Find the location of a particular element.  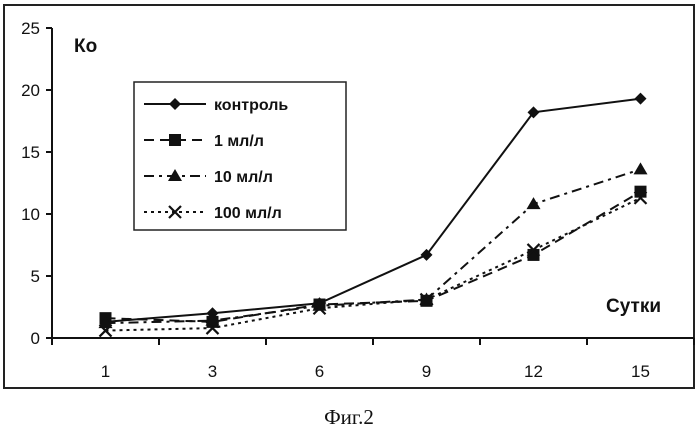

legend-marker is located at coordinates (175, 140).